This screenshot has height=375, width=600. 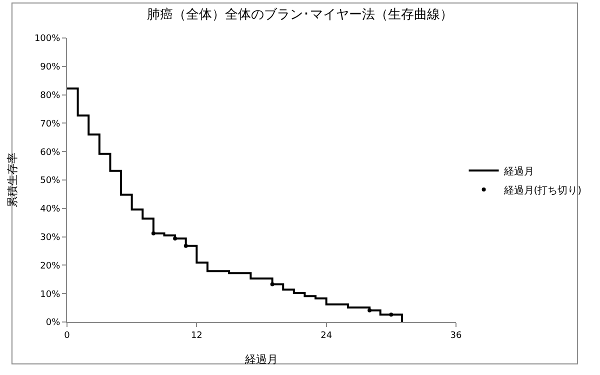 I want to click on y-tick-label: 60%, so click(x=50, y=153).